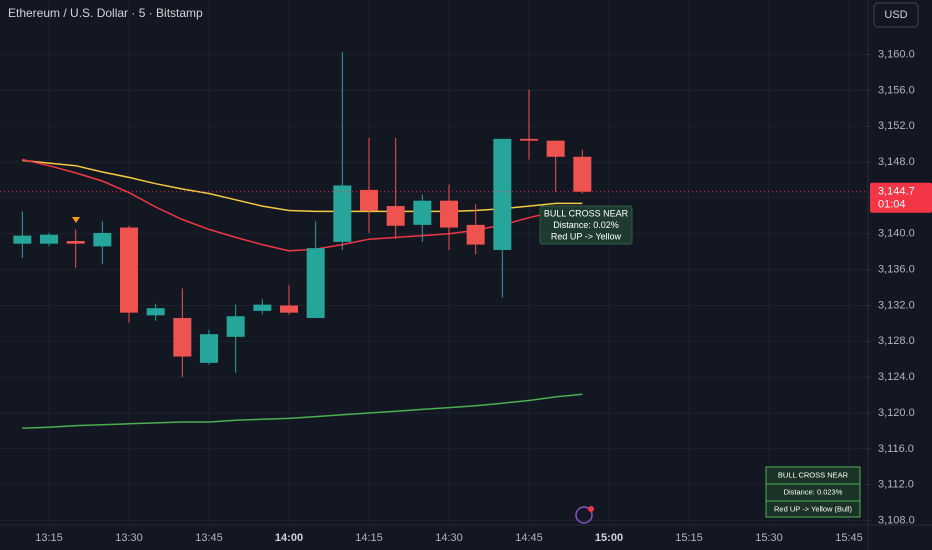 The image size is (932, 550). What do you see at coordinates (49, 538) in the screenshot?
I see `x-tick-label: 13:15` at bounding box center [49, 538].